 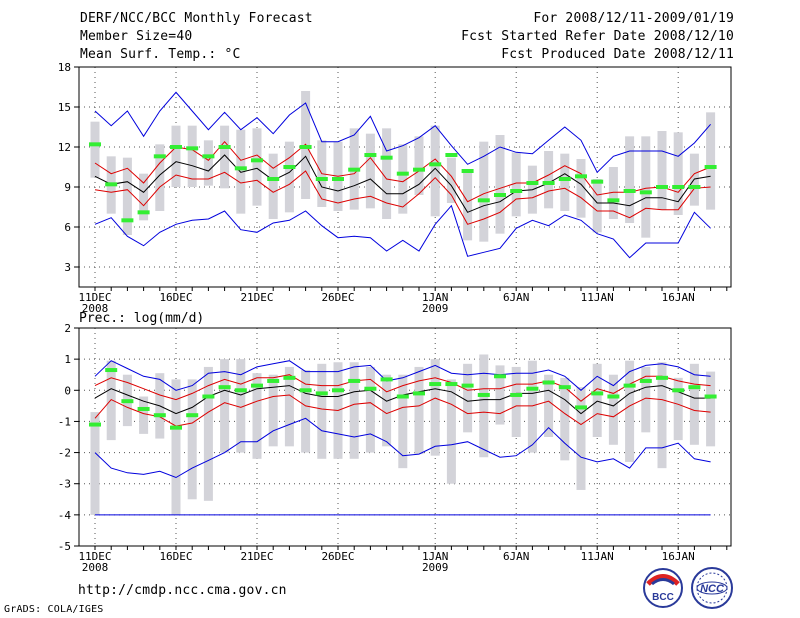 I want to click on source-url: http://cmdp.ncc.cma.gov.cn, so click(x=182, y=590).